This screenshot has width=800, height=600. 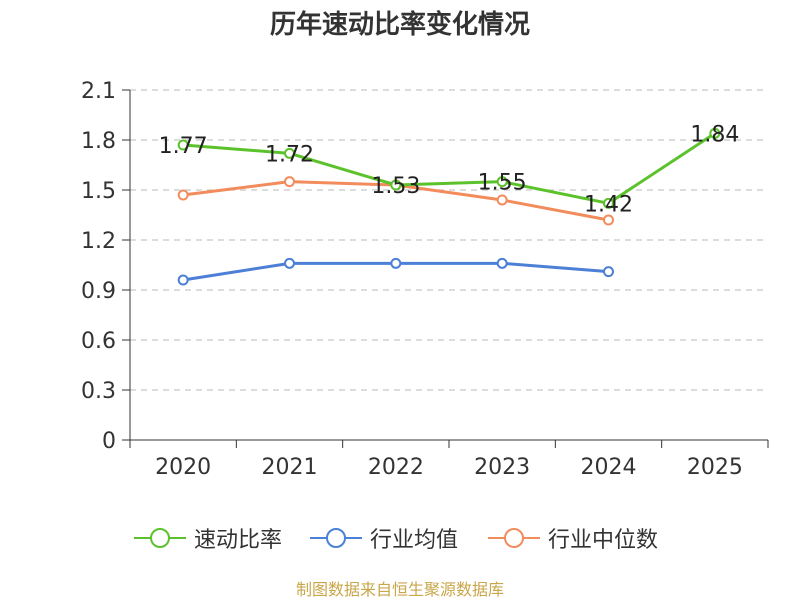 I want to click on x-tick-label: 2020, so click(x=183, y=467).